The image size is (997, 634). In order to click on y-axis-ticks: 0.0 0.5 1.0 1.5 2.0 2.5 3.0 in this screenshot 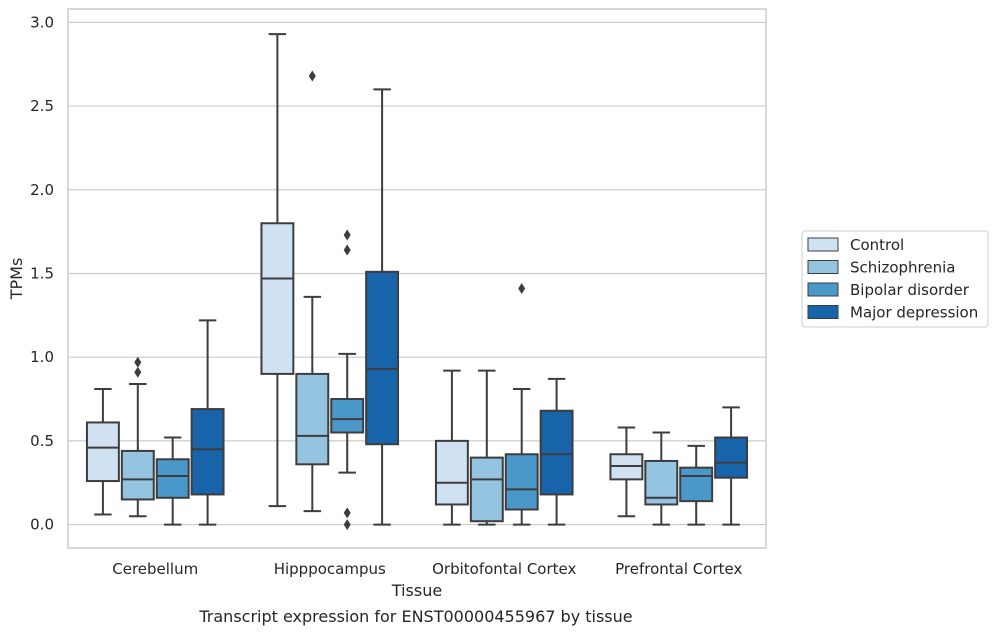, I will do `click(42, 273)`.